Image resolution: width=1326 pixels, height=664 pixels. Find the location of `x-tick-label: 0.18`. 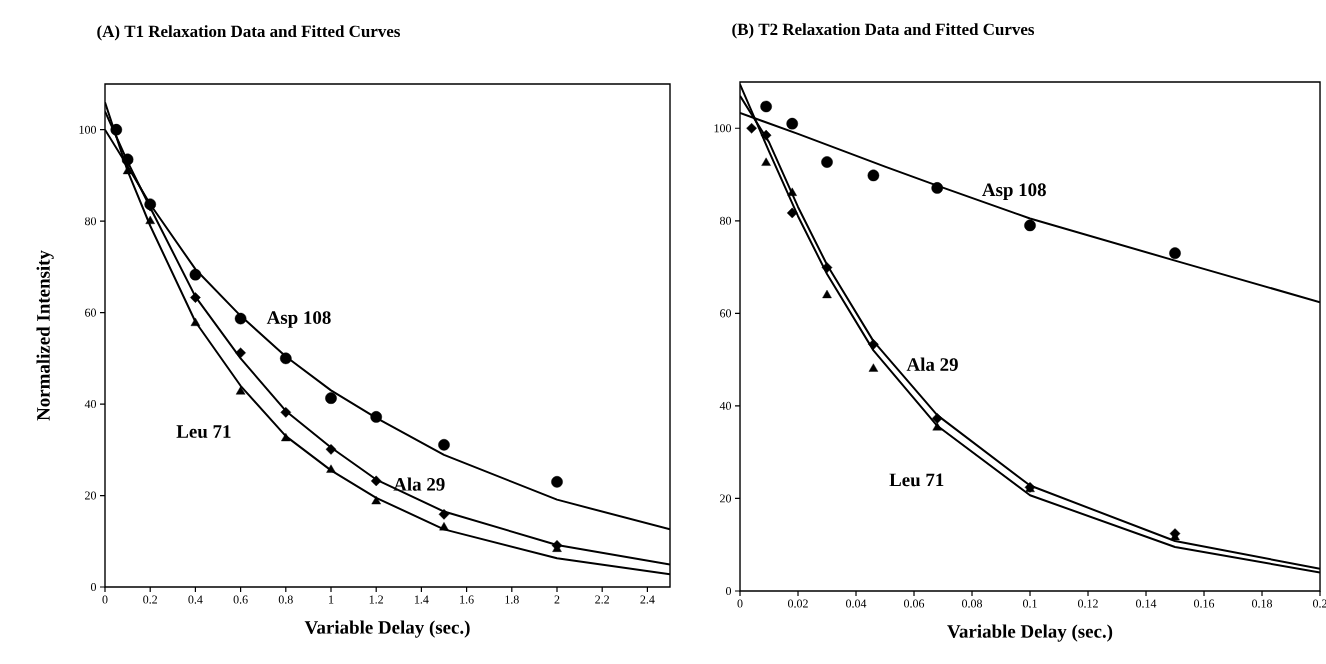

x-tick-label: 0.18 is located at coordinates (1262, 603).